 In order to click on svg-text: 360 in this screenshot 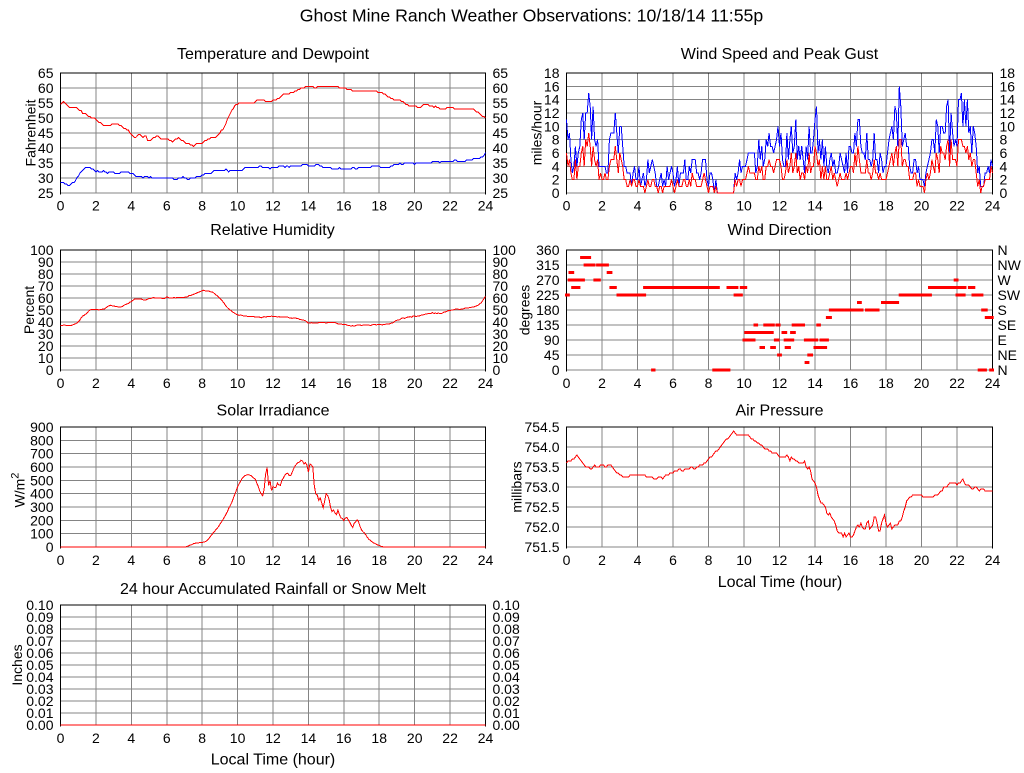, I will do `click(548, 250)`.